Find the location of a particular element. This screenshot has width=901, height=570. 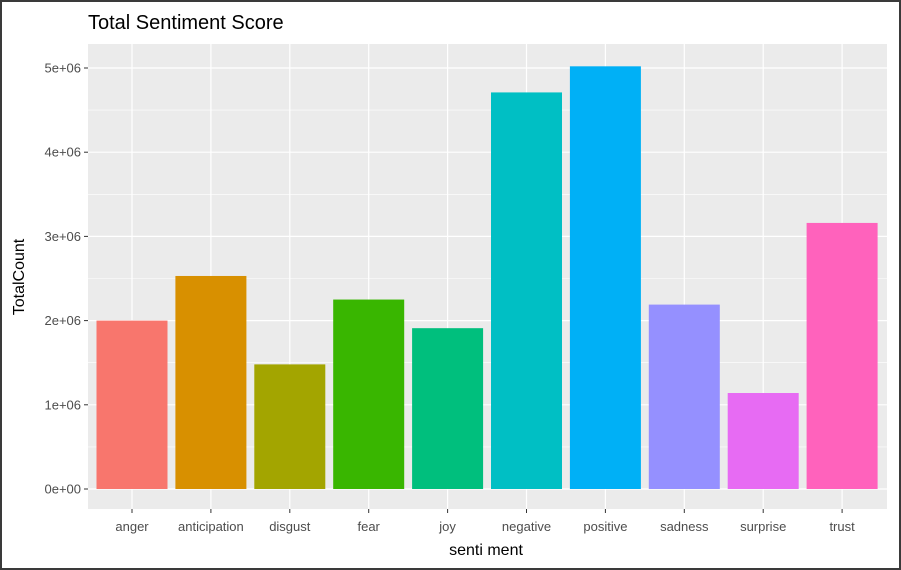

bar-negative is located at coordinates (526, 290).